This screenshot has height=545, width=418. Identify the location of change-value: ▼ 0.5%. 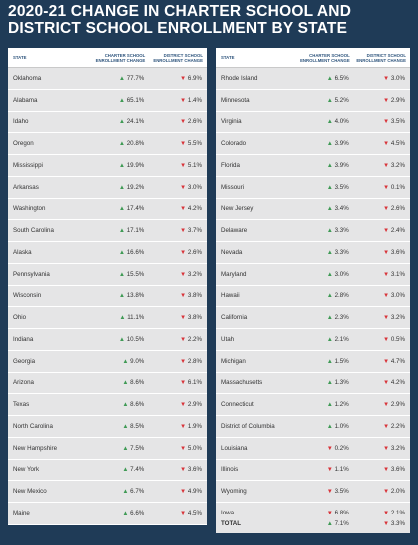
(394, 339).